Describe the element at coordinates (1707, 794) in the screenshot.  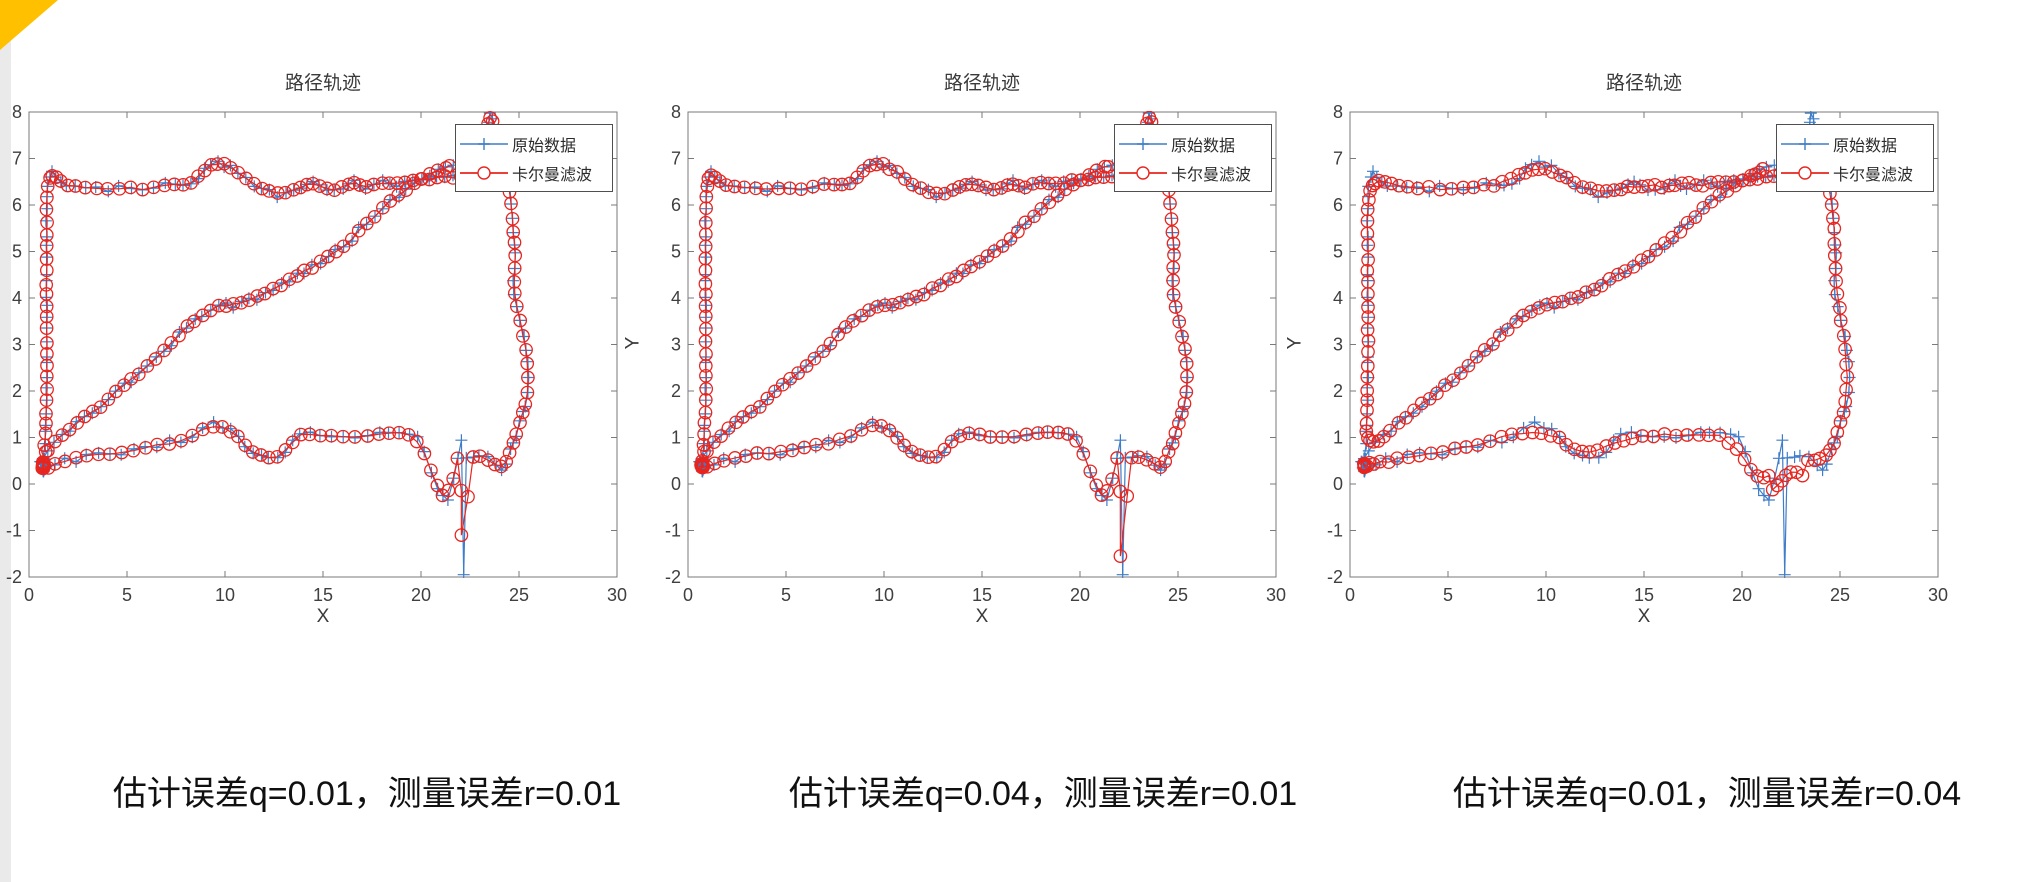
I see `caption-figure-3: 估计误差q=0.01，测量误差r=0.04` at that location.